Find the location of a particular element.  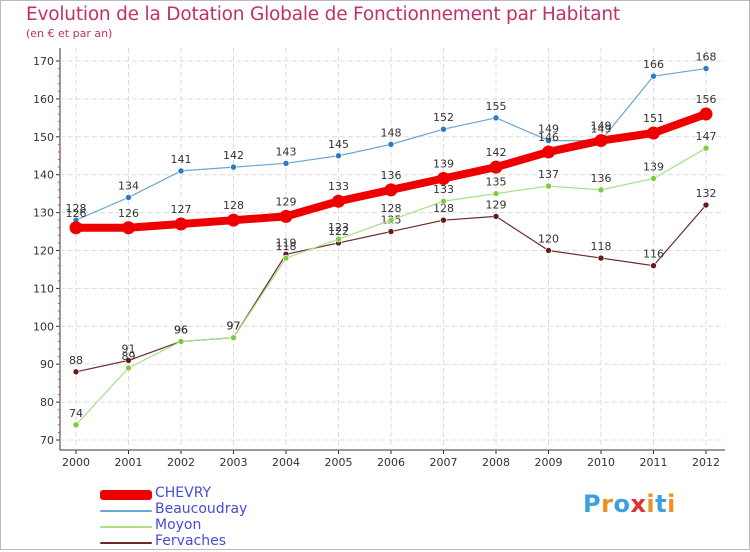

x-tick-label: 2005 is located at coordinates (339, 462).